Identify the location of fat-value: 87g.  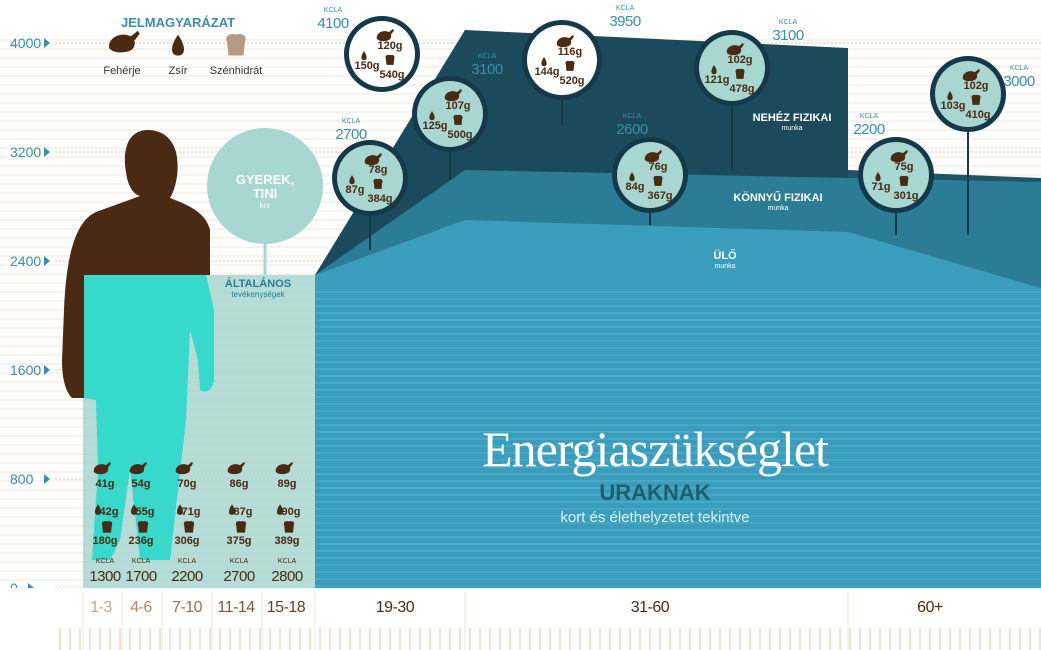
(243, 512).